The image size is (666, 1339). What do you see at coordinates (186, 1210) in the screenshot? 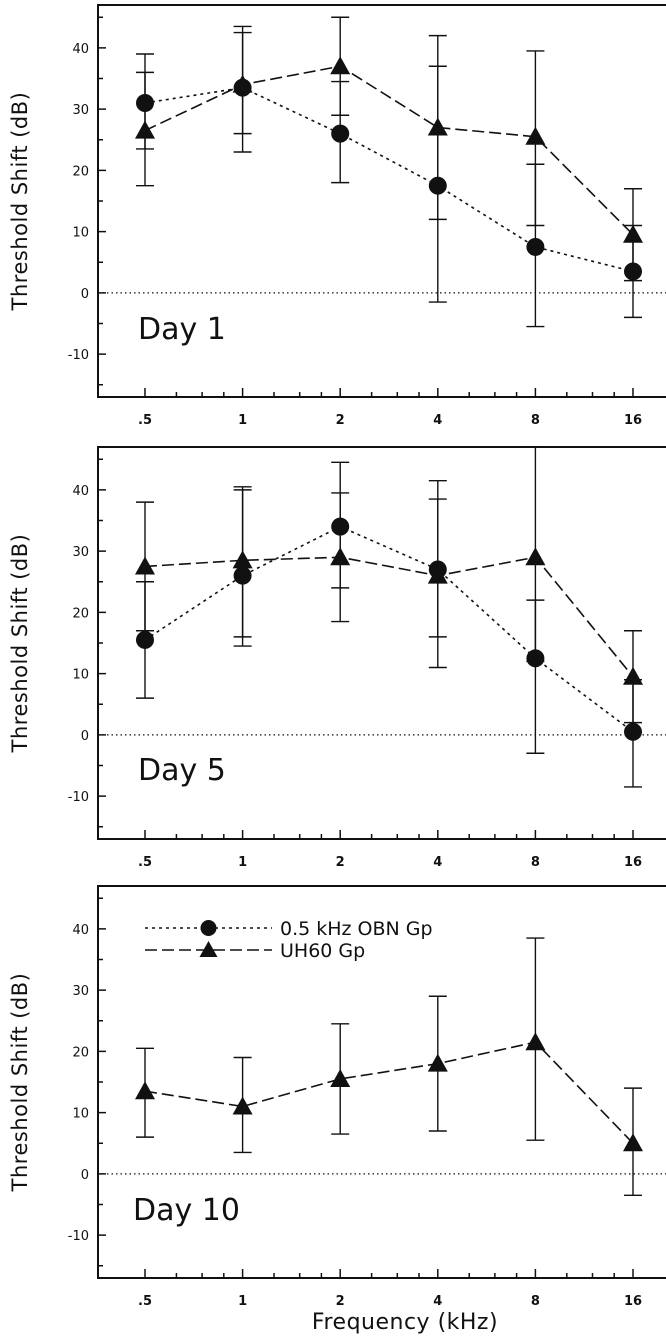
I see `panel-label-day-10: Day 10` at bounding box center [186, 1210].